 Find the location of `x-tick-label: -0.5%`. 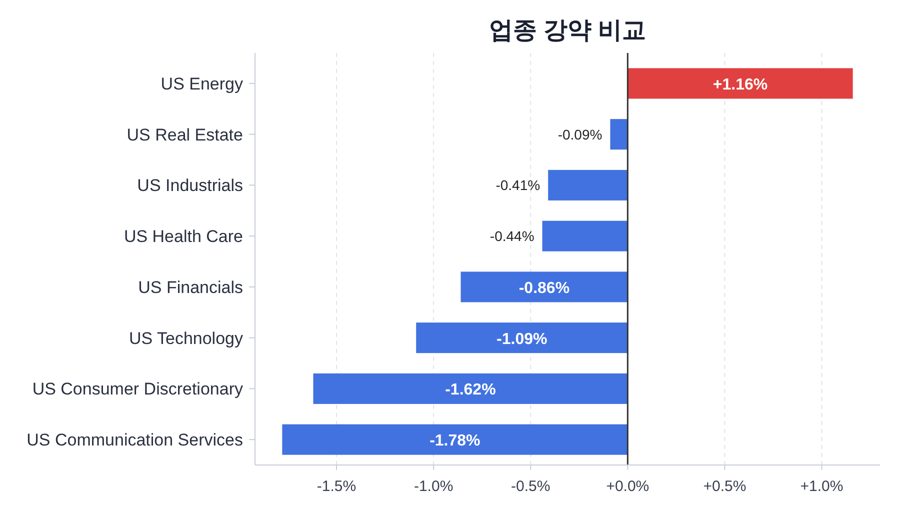

x-tick-label: -0.5% is located at coordinates (530, 486).